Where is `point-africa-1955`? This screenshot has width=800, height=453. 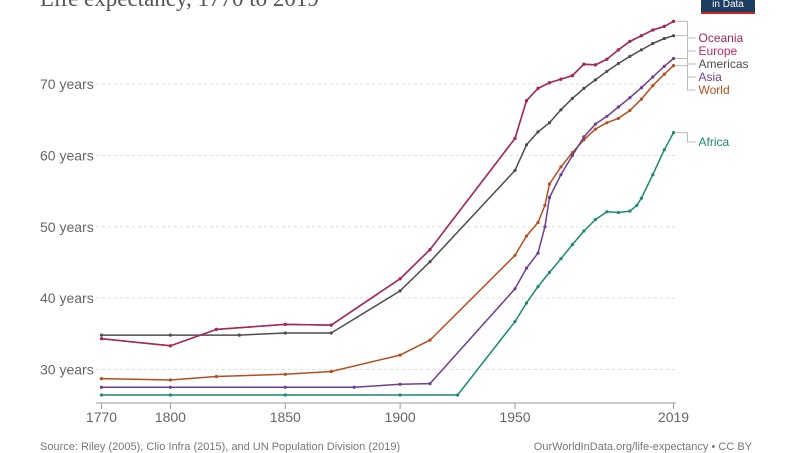
point-africa-1955 is located at coordinates (526, 303).